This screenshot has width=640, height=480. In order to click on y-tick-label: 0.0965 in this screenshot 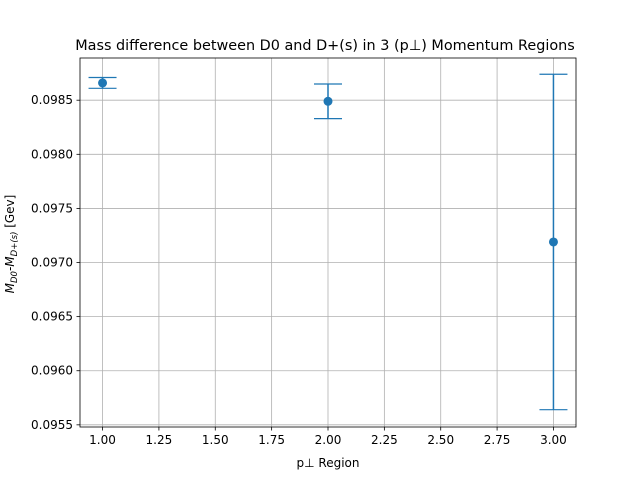, I will do `click(52, 317)`.